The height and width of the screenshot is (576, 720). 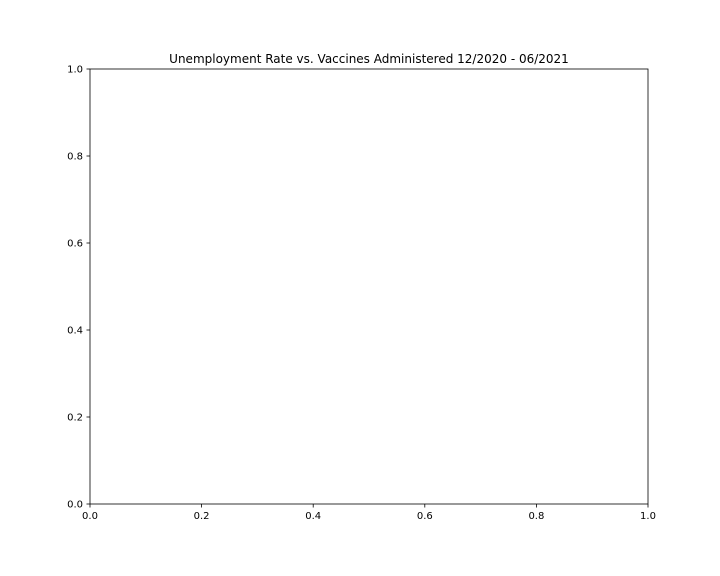 I want to click on x-tick-label: 0.2, so click(x=202, y=516).